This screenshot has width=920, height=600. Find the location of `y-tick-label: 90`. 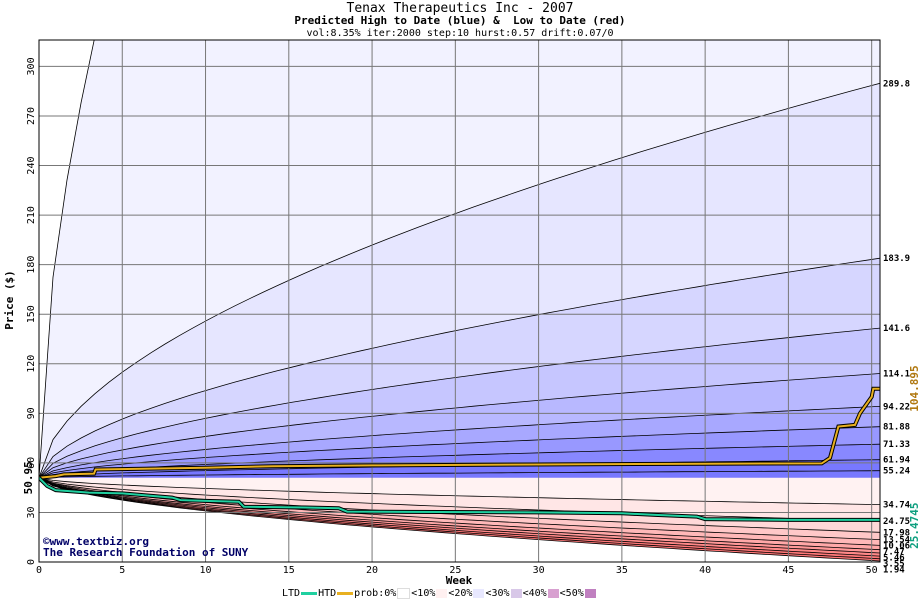

y-tick-label: 90 is located at coordinates (31, 413).